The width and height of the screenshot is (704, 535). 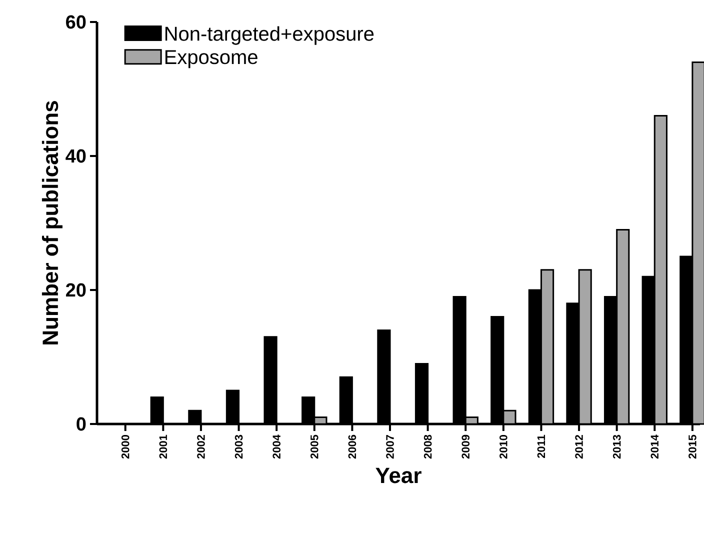 I want to click on legend-label: Non-targeted+exposure, so click(x=269, y=35).